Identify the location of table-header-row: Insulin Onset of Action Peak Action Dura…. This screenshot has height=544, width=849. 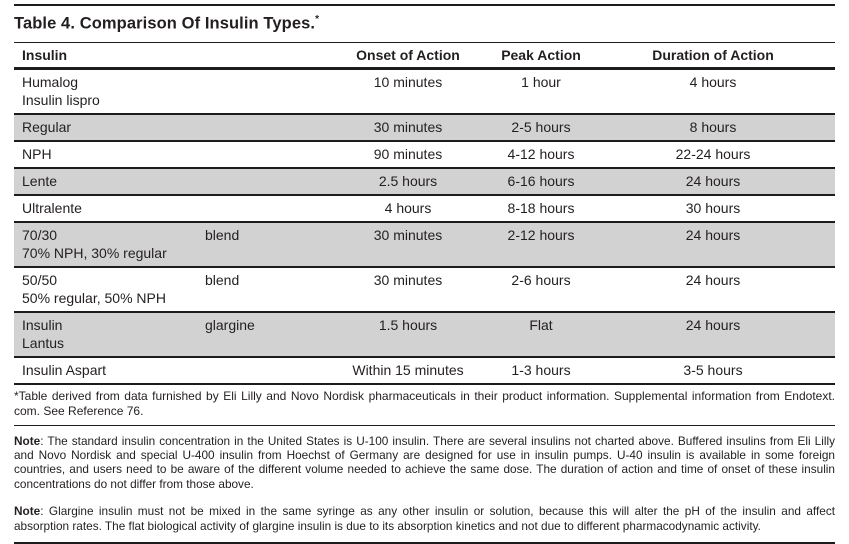
(424, 55).